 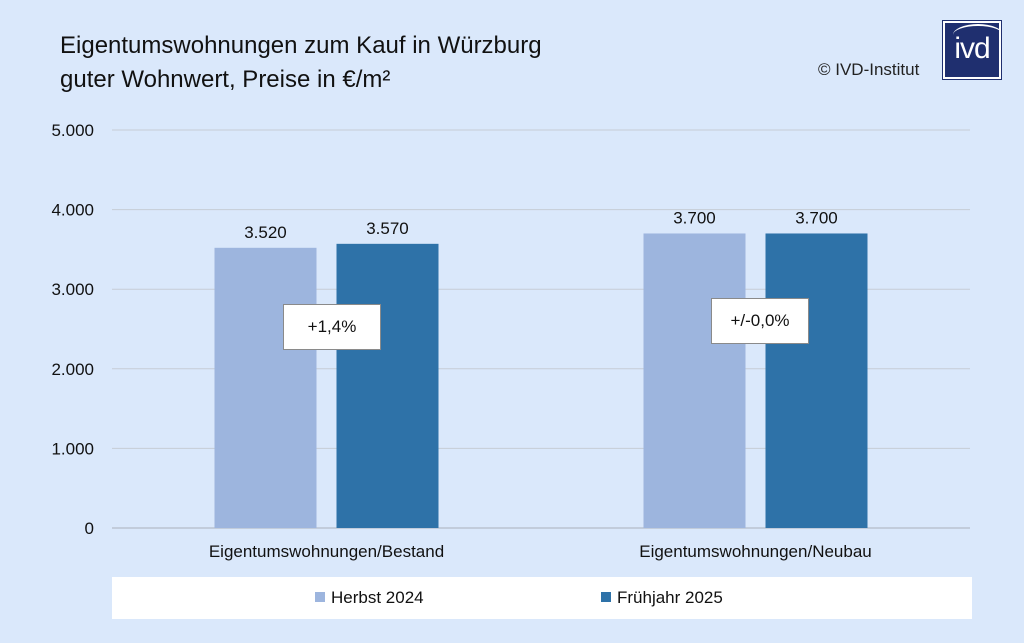 What do you see at coordinates (72, 369) in the screenshot?
I see `y-tick-label: 2.000` at bounding box center [72, 369].